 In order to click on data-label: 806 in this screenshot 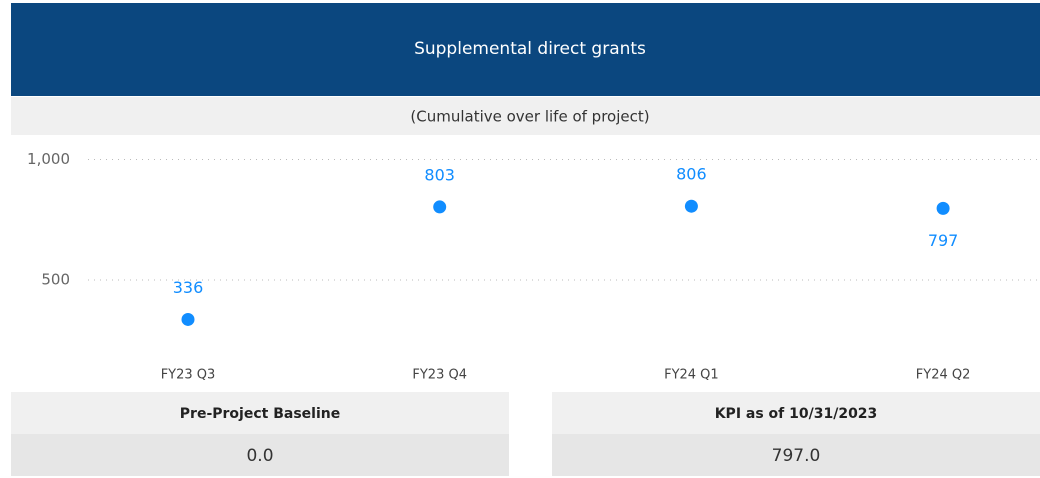, I will do `click(691, 174)`.